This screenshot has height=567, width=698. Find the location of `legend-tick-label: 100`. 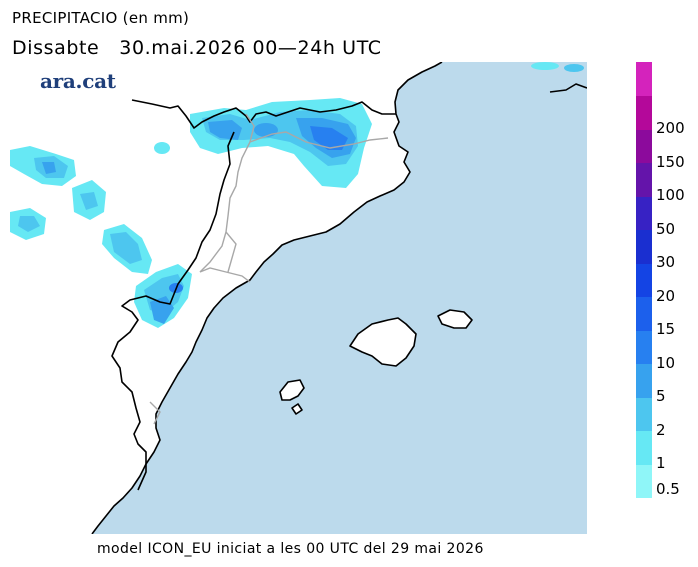

legend-tick-label: 100 is located at coordinates (670, 195).